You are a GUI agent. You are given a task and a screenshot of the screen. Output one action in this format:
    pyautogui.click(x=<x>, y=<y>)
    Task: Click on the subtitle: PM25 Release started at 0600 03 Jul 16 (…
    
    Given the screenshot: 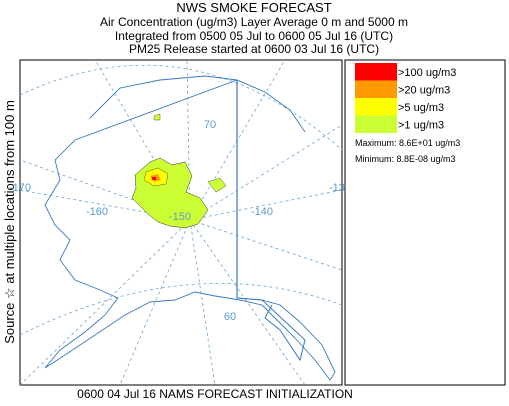 What is the action you would take?
    pyautogui.click(x=254, y=49)
    